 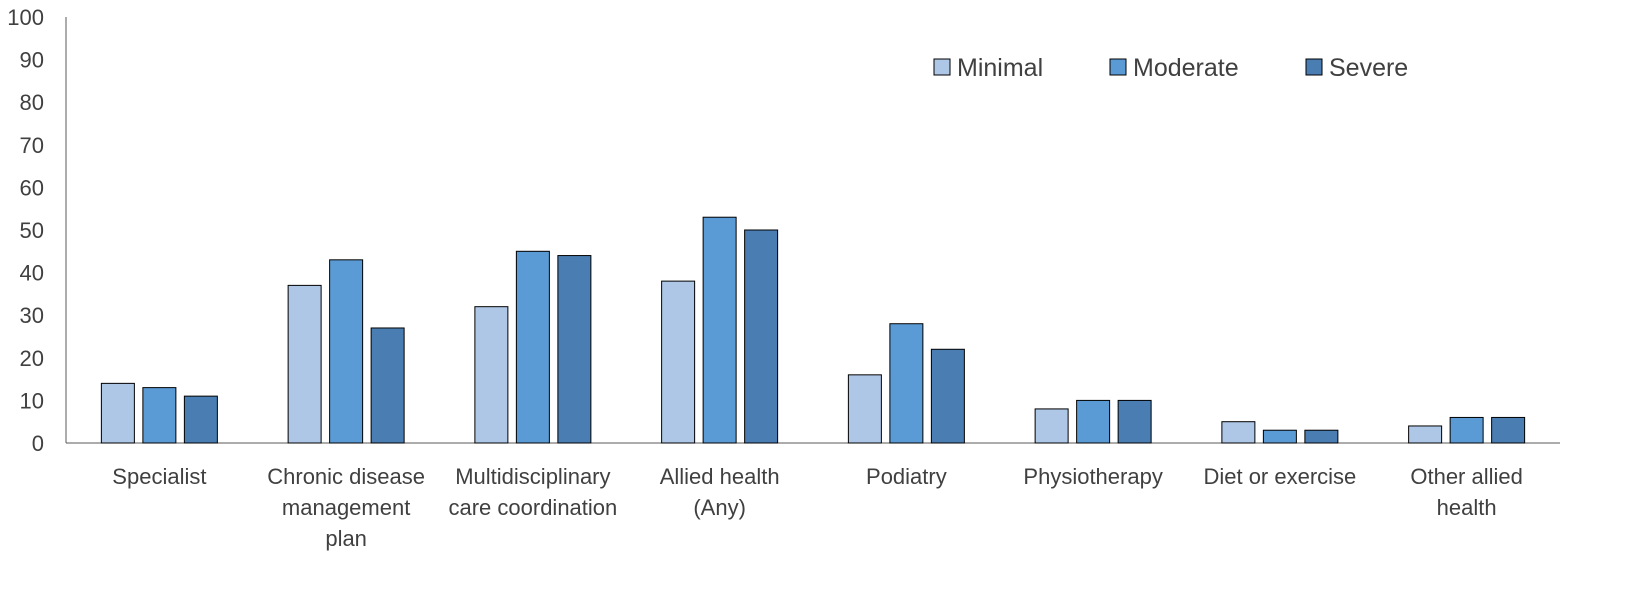 What do you see at coordinates (1314, 67) in the screenshot?
I see `legend-swatch-severe` at bounding box center [1314, 67].